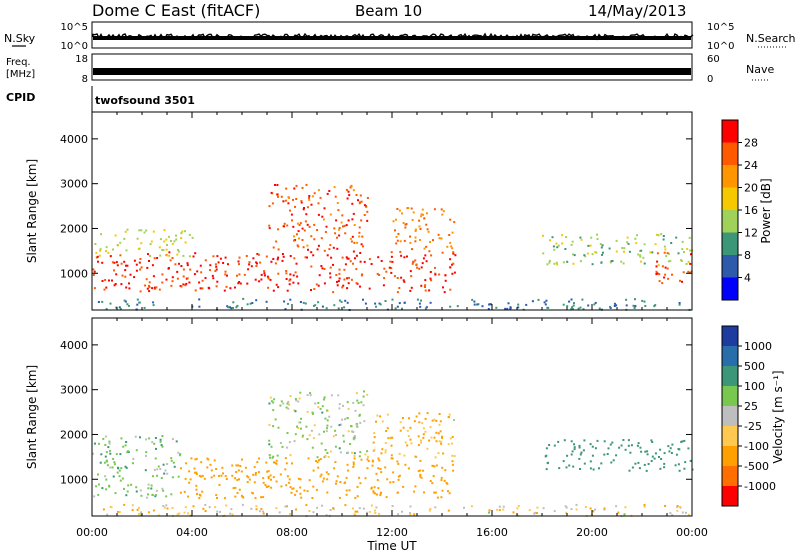  Describe the element at coordinates (74, 345) in the screenshot. I see `y-tick-label: 4000` at that location.